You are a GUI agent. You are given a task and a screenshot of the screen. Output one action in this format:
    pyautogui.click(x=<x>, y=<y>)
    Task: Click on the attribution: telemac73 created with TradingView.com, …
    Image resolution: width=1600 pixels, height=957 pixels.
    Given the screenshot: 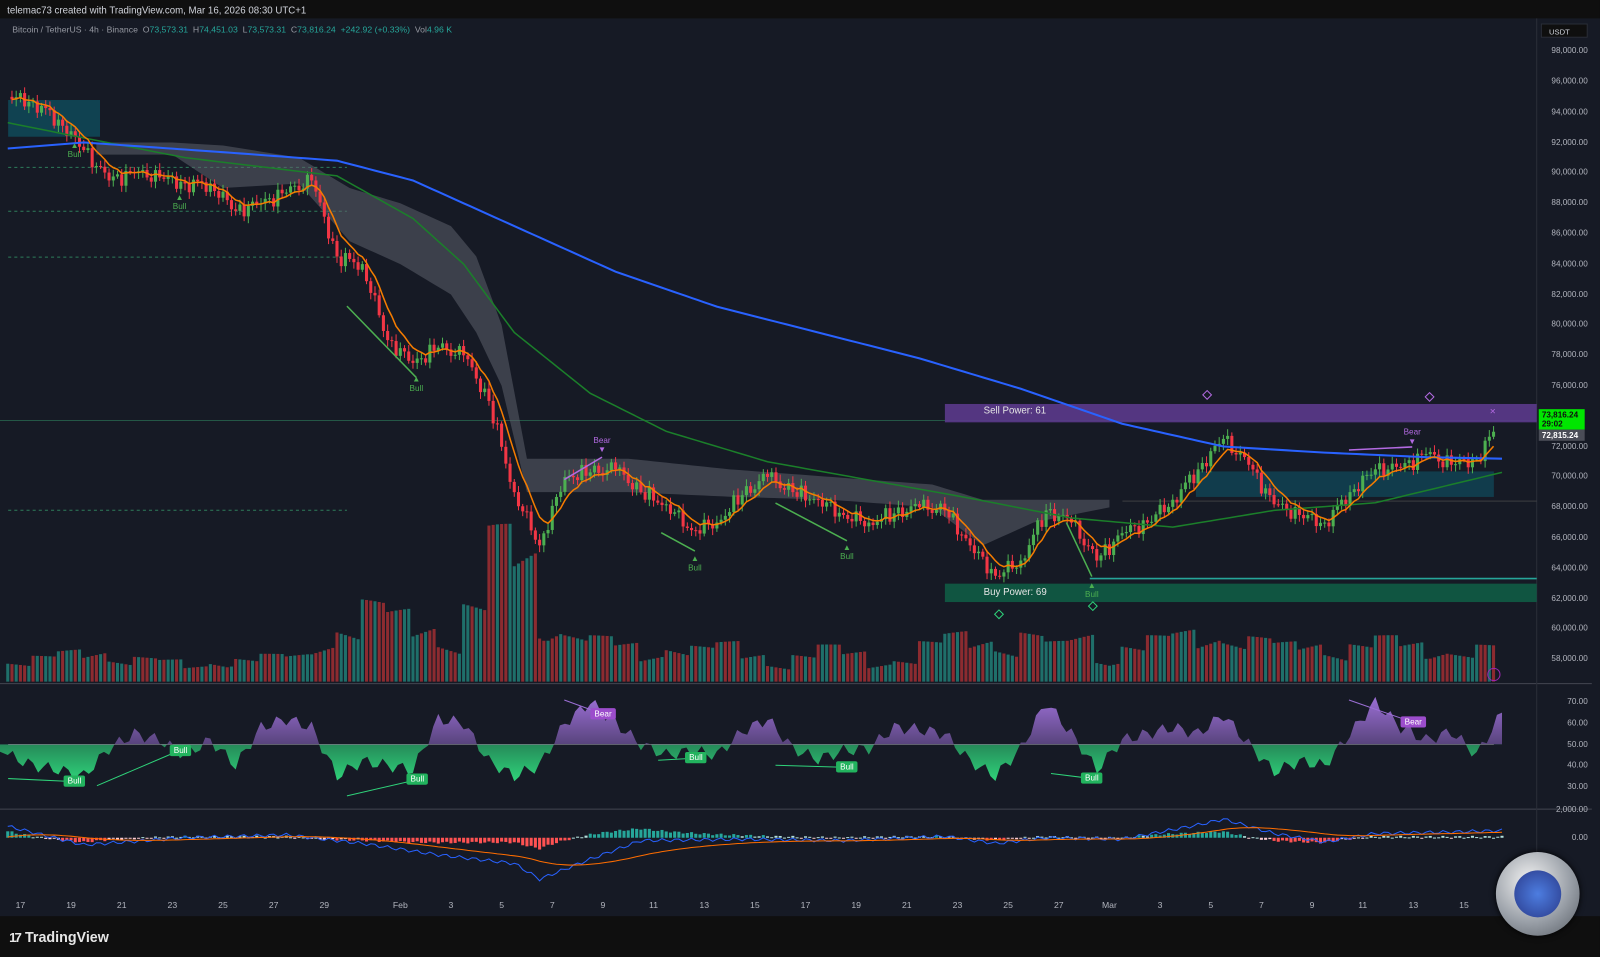 What is the action you would take?
    pyautogui.click(x=157, y=11)
    